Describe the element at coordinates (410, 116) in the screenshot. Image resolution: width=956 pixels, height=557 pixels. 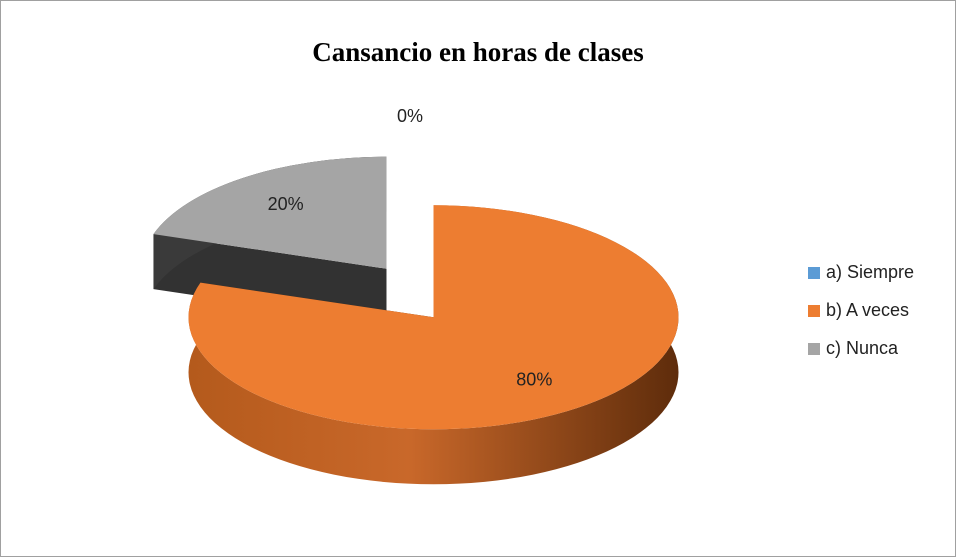
I see `data-label: 0%` at that location.